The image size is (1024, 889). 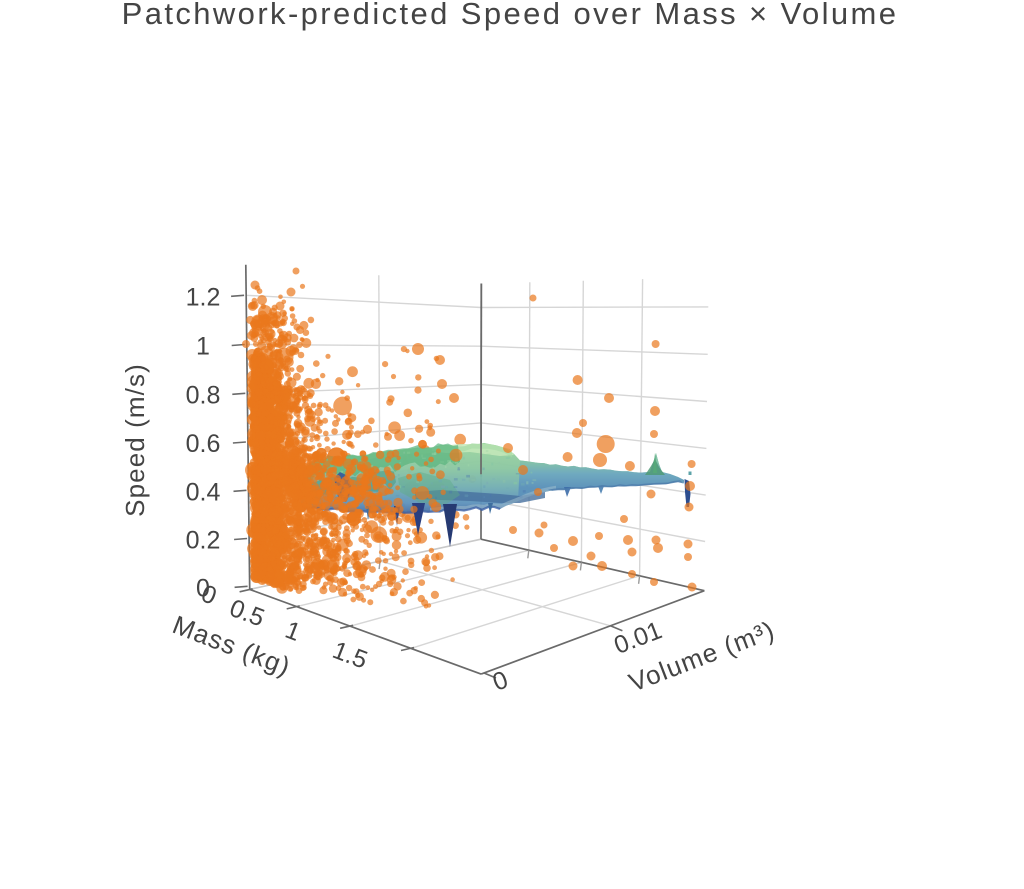 I want to click on svg-text: 0.6, so click(x=203, y=444).